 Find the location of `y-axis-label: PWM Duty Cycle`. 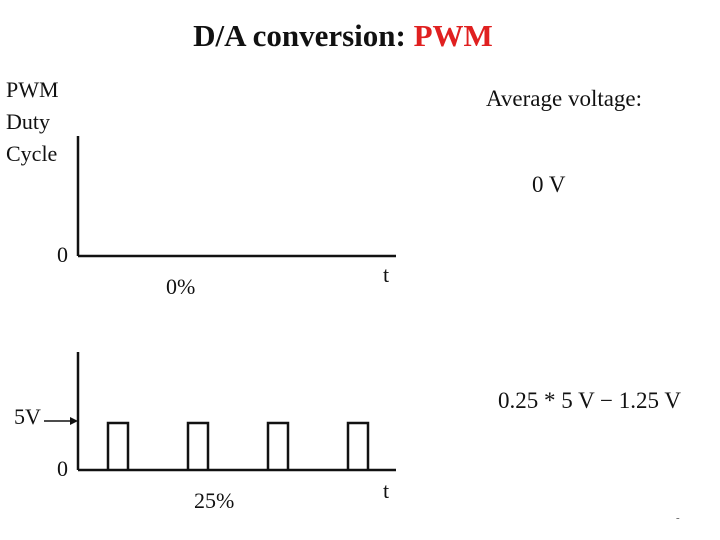

y-axis-label: PWM Duty Cycle is located at coordinates (46, 122).